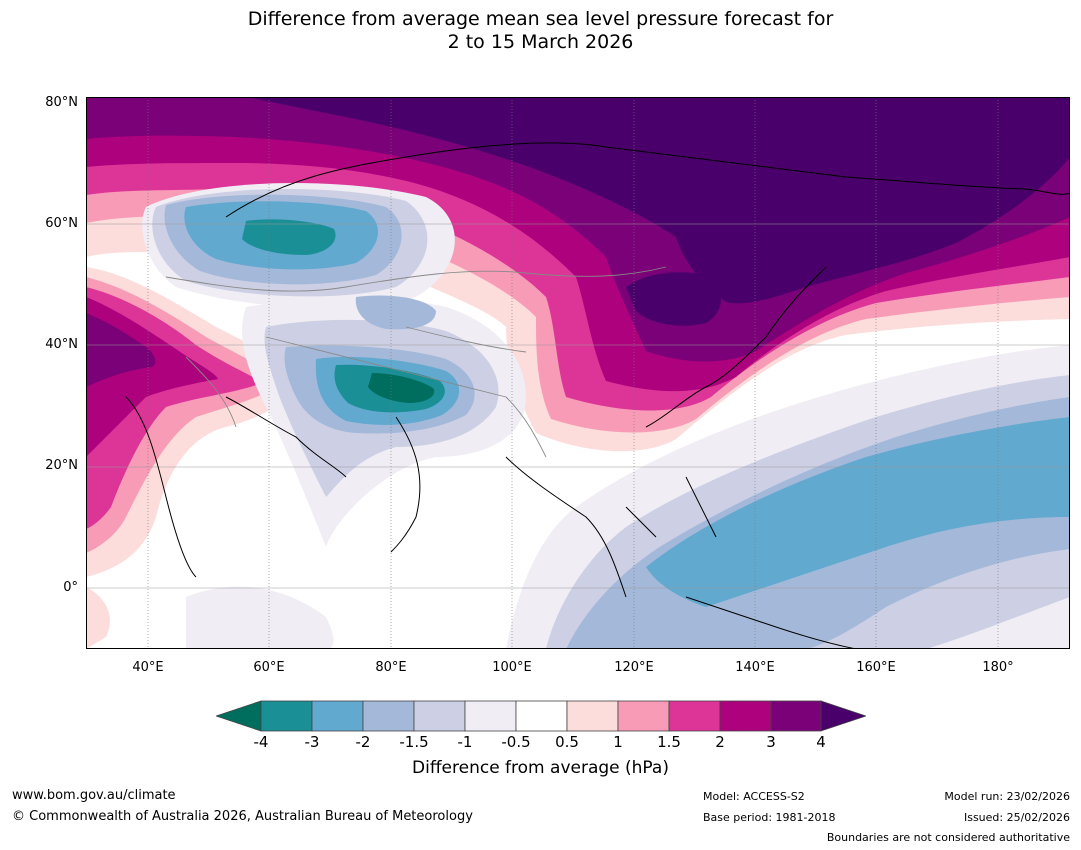  Describe the element at coordinates (669, 742) in the screenshot. I see `colorbar-tick: 1.5` at that location.